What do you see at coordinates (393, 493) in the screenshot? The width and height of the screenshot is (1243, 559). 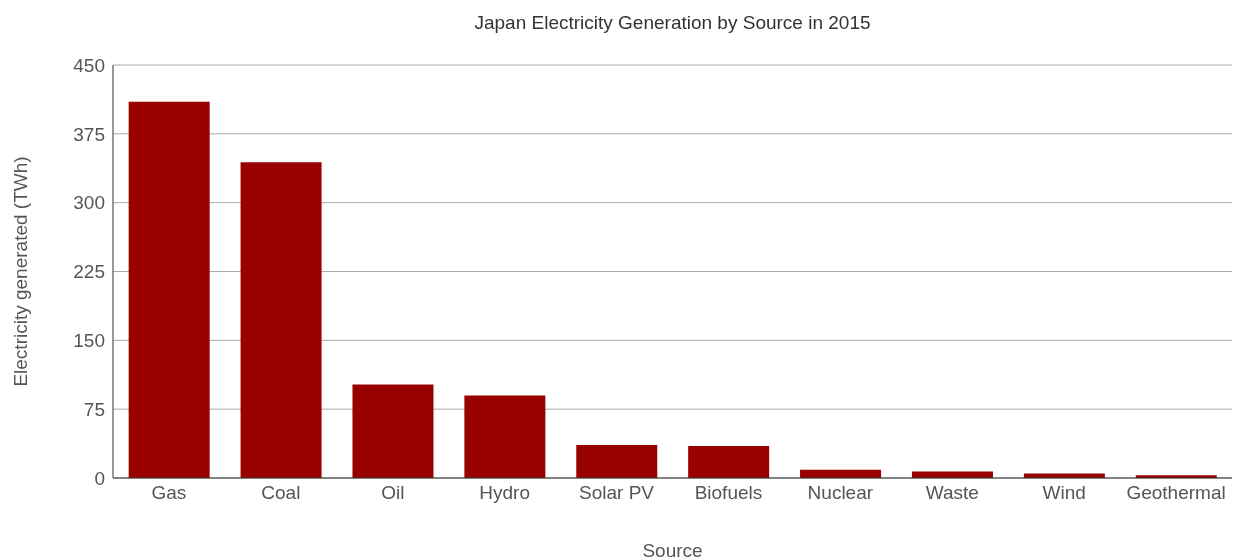 I see `x-tick-label: Oil` at bounding box center [393, 493].